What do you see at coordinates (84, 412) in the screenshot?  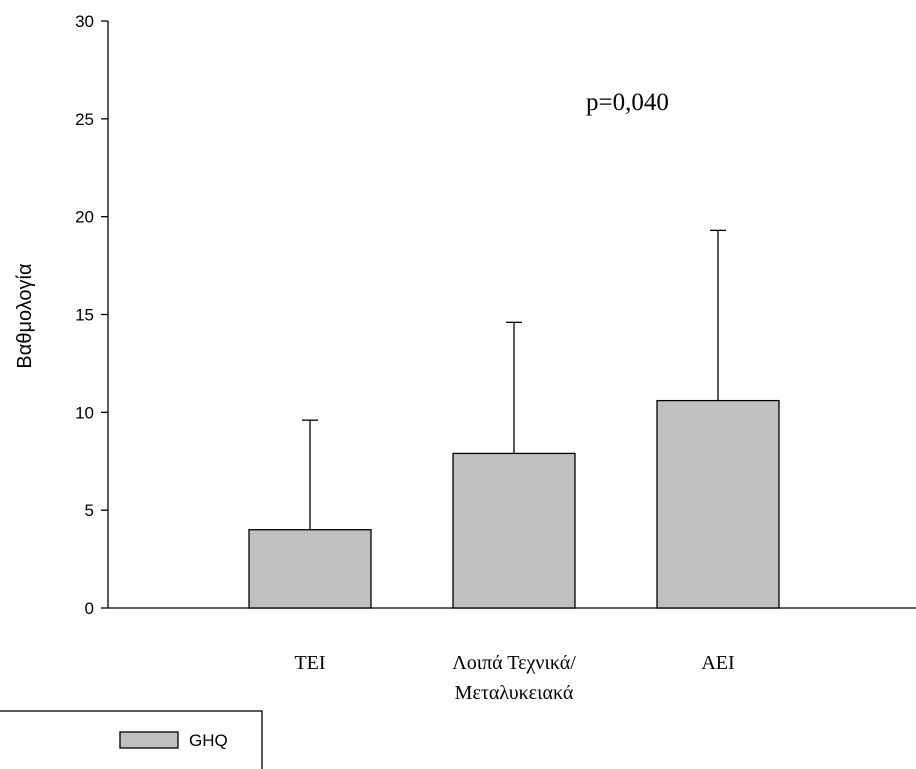 I see `y-tick-label: 10` at bounding box center [84, 412].